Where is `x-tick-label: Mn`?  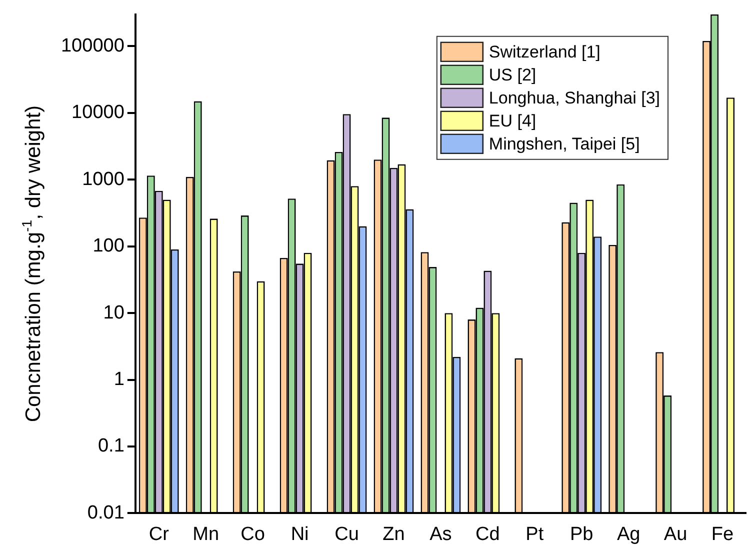 x-tick-label: Mn is located at coordinates (206, 534).